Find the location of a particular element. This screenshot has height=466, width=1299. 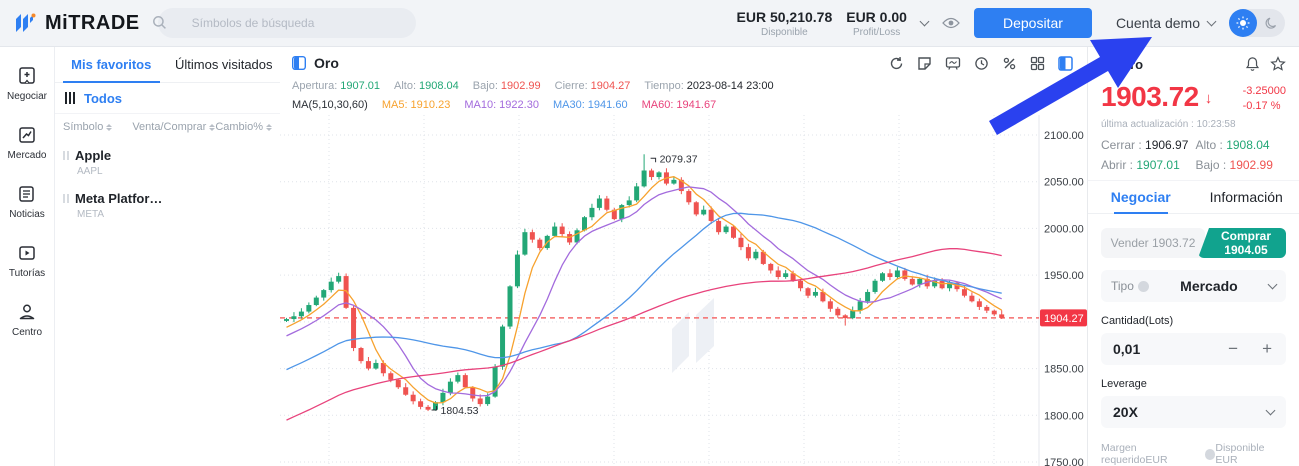

indicator-board-icon is located at coordinates (953, 63).